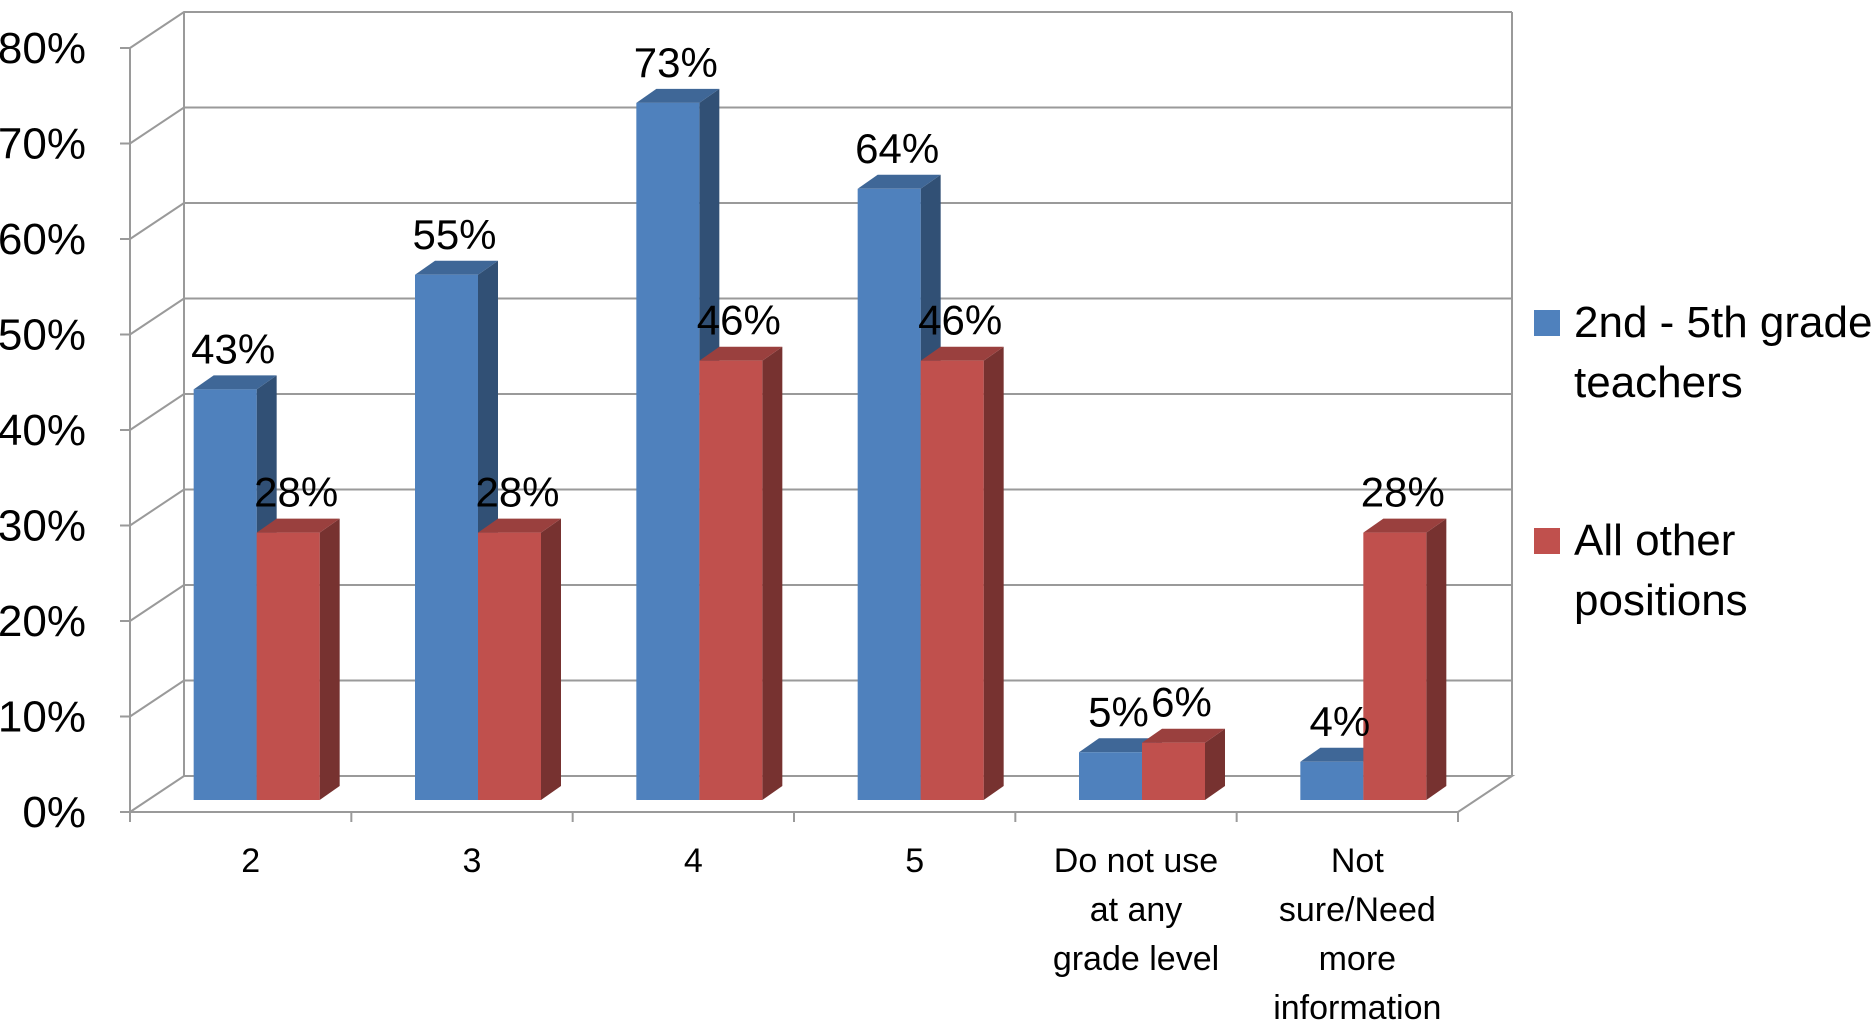  What do you see at coordinates (472, 861) in the screenshot?
I see `x-tick-label: 3` at bounding box center [472, 861].